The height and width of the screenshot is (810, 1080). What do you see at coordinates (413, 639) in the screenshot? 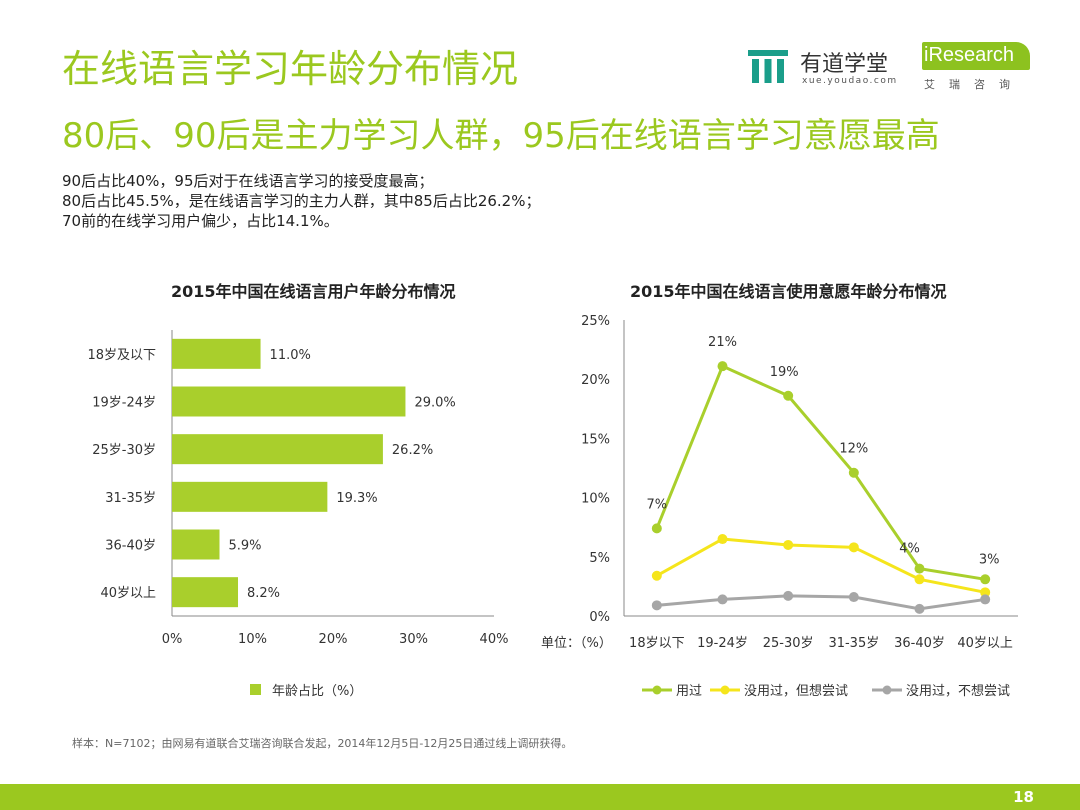
I see `bar-x-tick-label: 30%` at bounding box center [413, 639].